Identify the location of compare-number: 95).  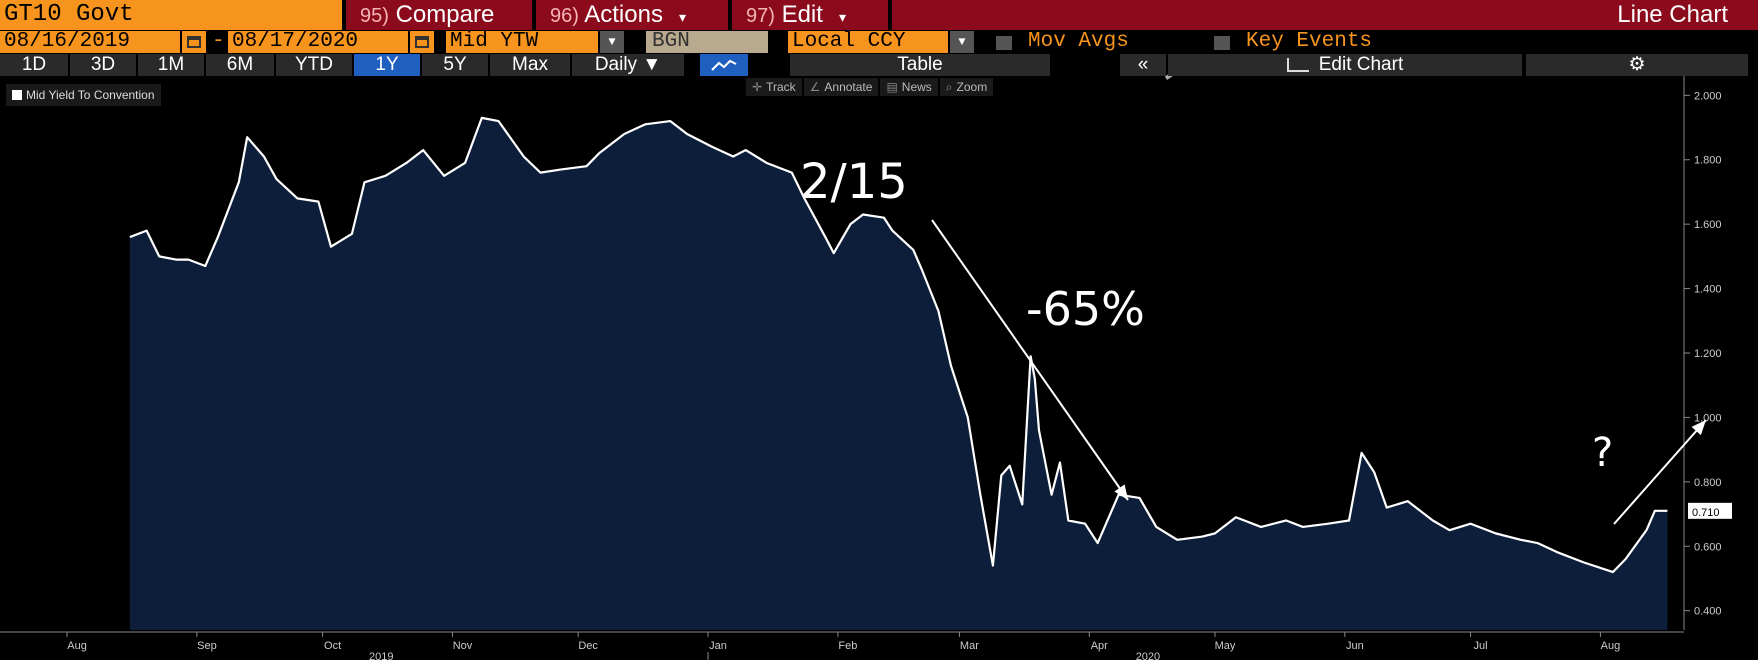
(374, 16).